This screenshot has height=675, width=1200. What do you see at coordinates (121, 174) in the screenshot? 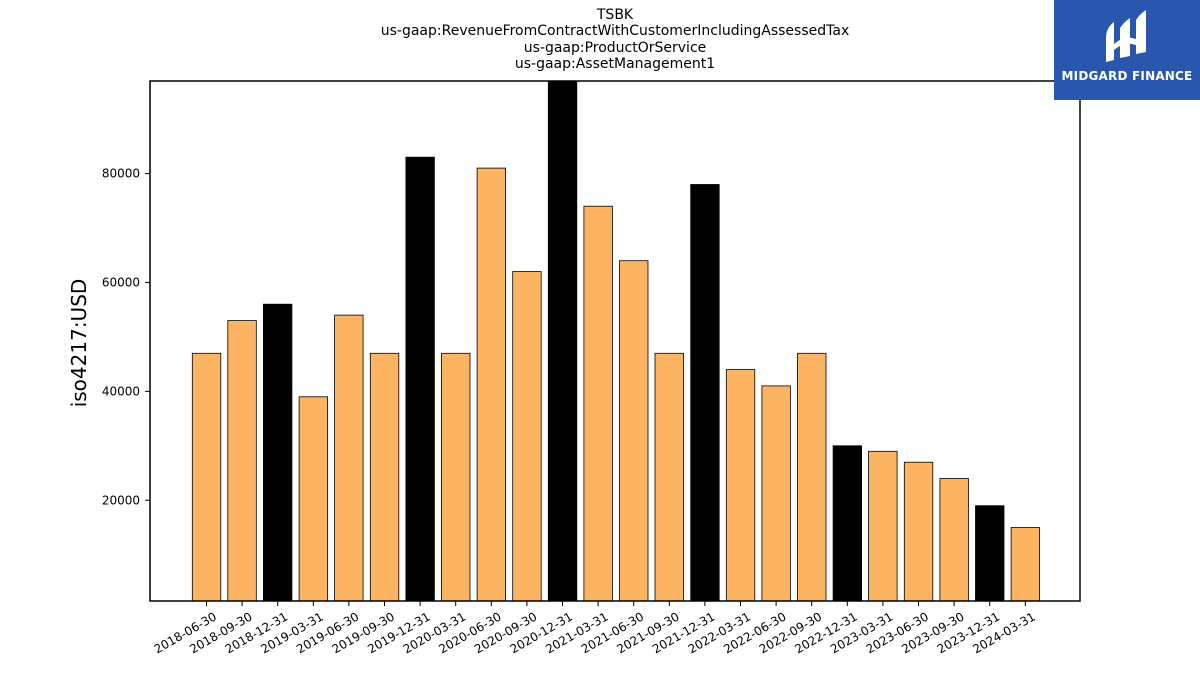
I see `y-tick-label: 80000` at bounding box center [121, 174].